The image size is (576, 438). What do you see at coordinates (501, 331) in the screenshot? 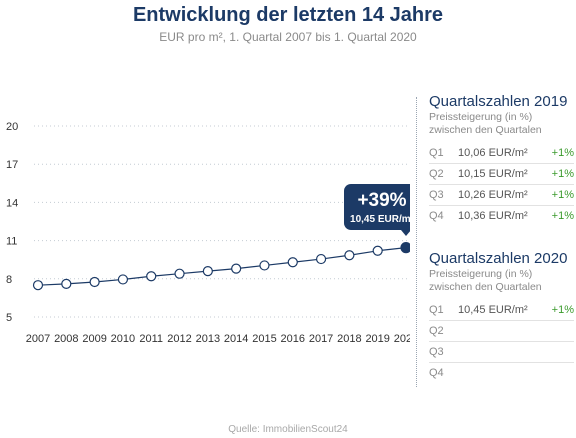
I see `quarter-row: Q2` at bounding box center [501, 331].